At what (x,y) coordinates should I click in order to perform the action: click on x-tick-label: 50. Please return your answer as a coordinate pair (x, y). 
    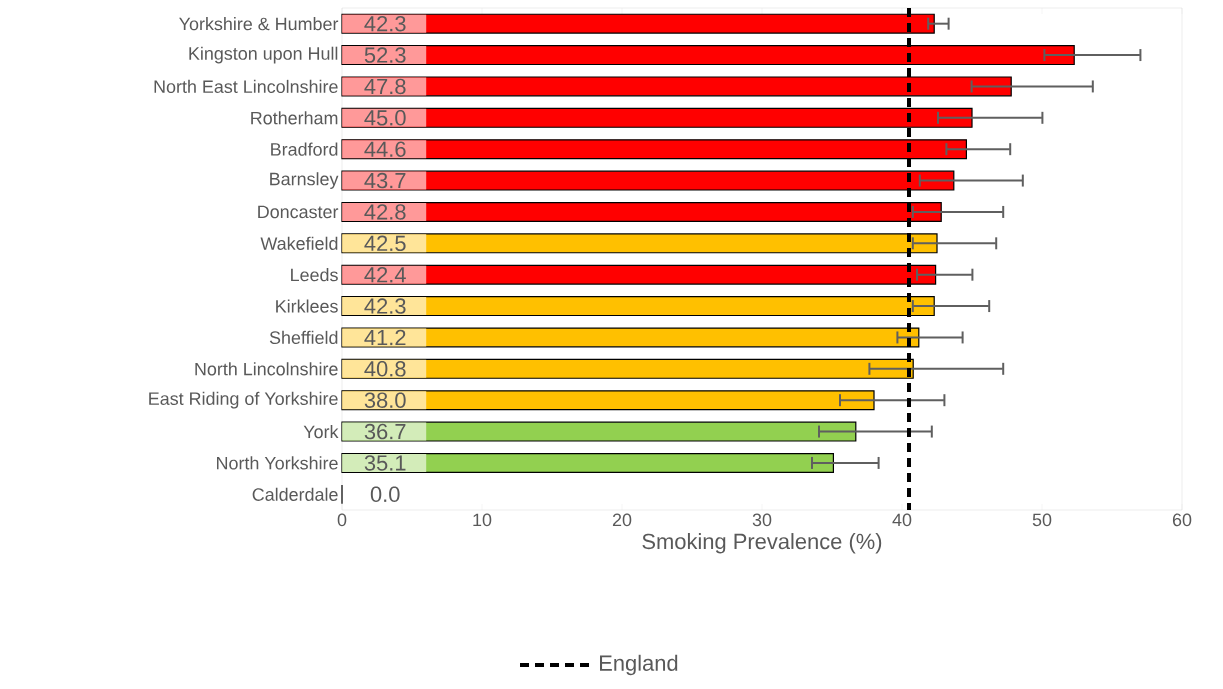
    Looking at the image, I should click on (1042, 520).